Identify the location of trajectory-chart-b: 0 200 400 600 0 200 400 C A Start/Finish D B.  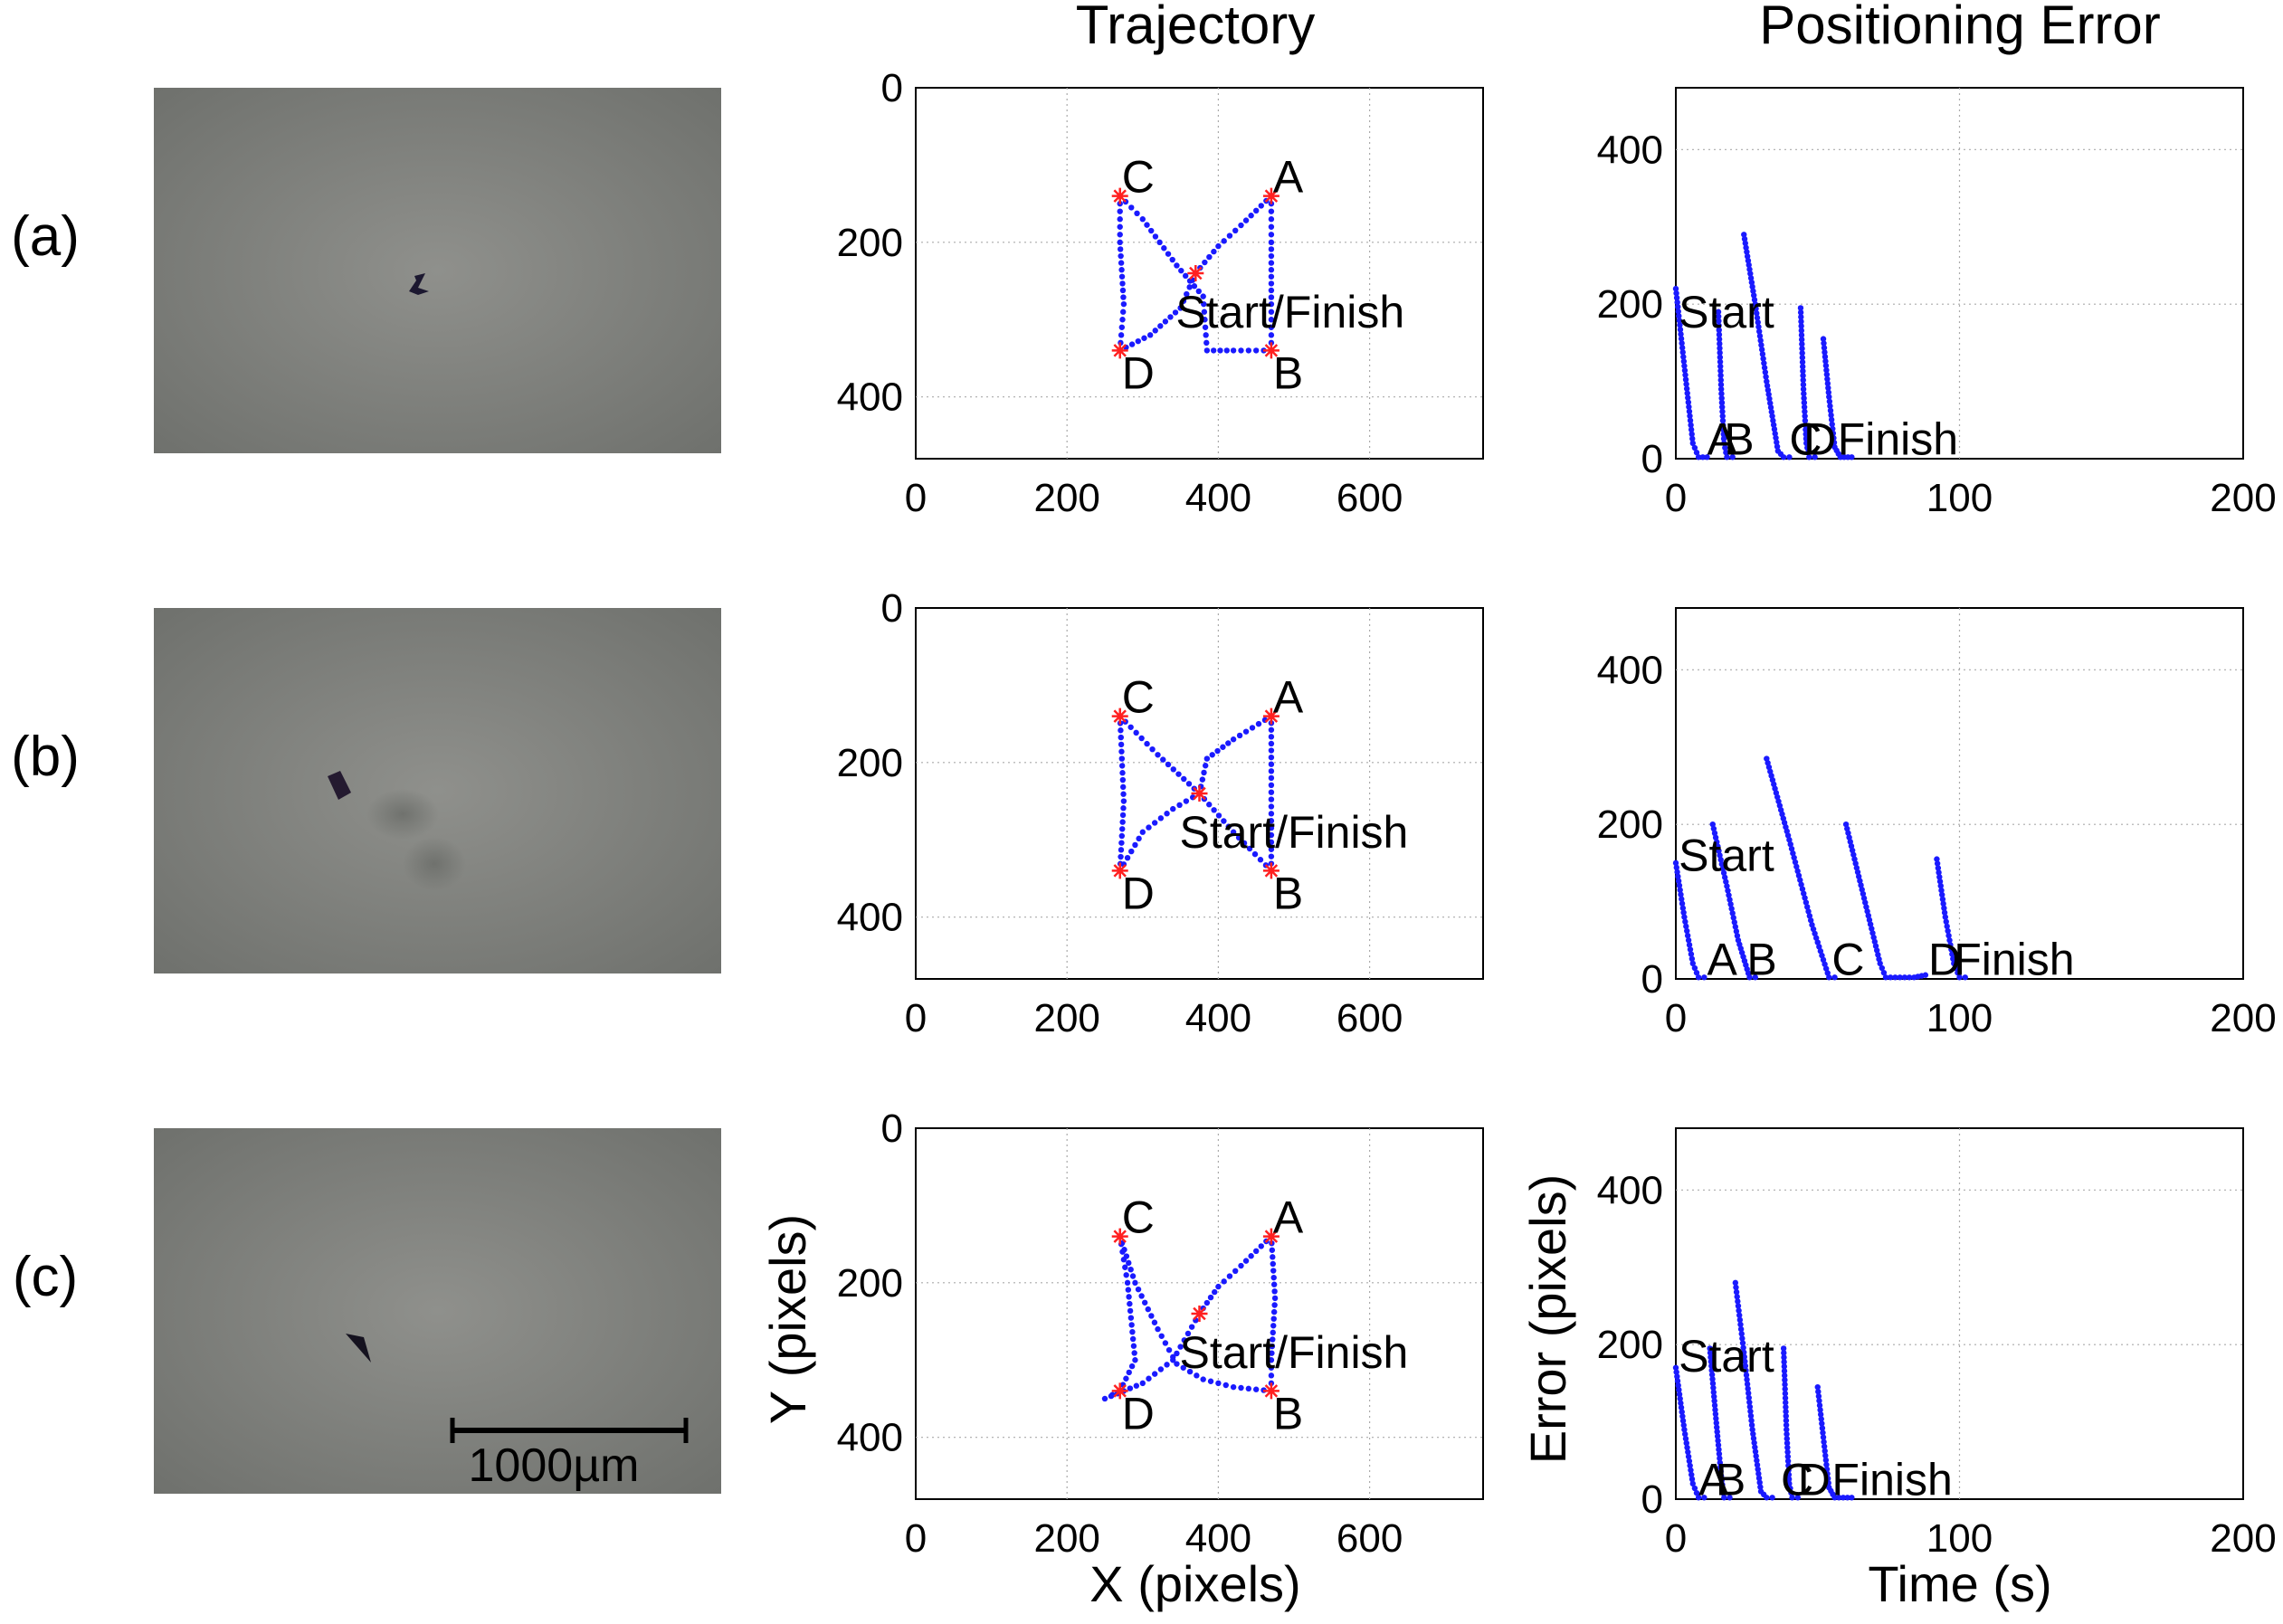
(1160, 813).